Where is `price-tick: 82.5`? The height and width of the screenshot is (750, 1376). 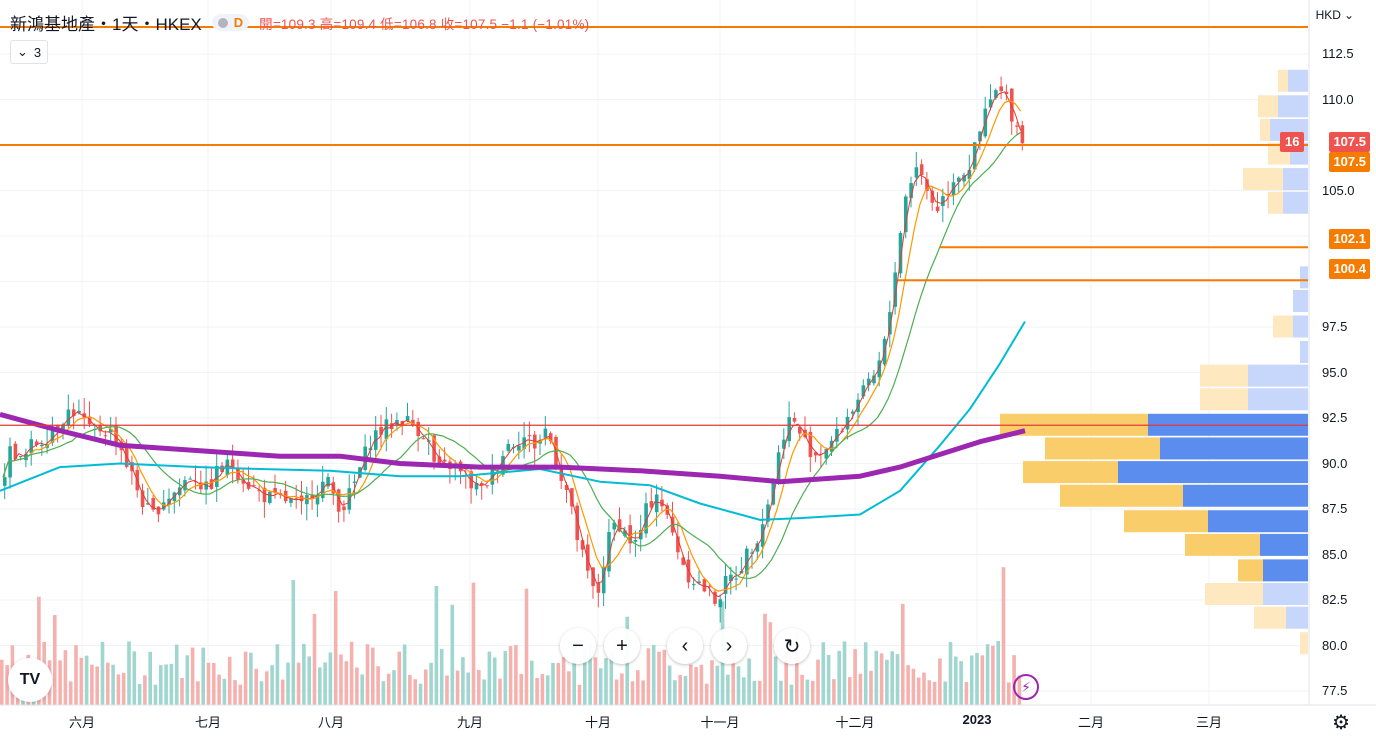
price-tick: 82.5 is located at coordinates (1335, 599).